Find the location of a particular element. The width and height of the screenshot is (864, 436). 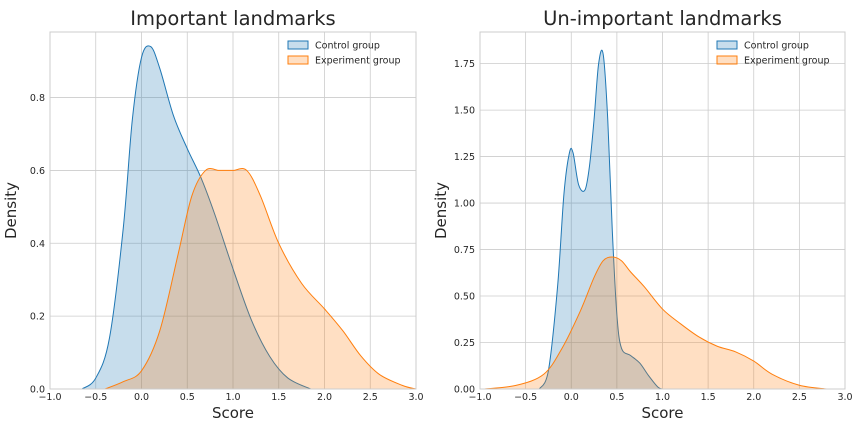

y-tick-label: 0.00 is located at coordinates (464, 390).